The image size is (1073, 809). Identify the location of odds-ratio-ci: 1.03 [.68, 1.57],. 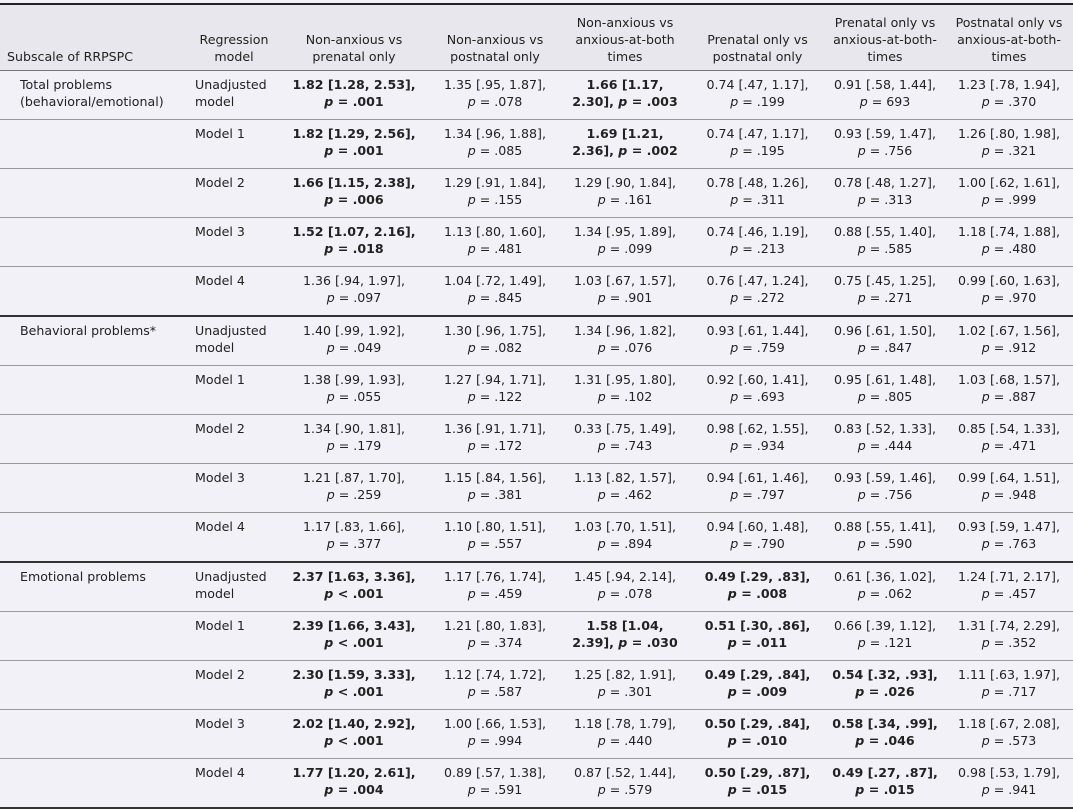
(1009, 379).